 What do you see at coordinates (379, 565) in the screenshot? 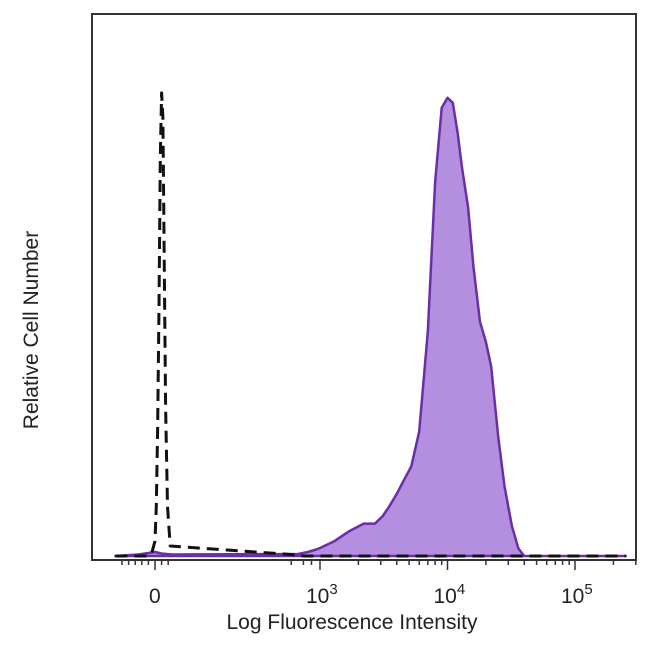
I see `x-axis-ticks` at bounding box center [379, 565].